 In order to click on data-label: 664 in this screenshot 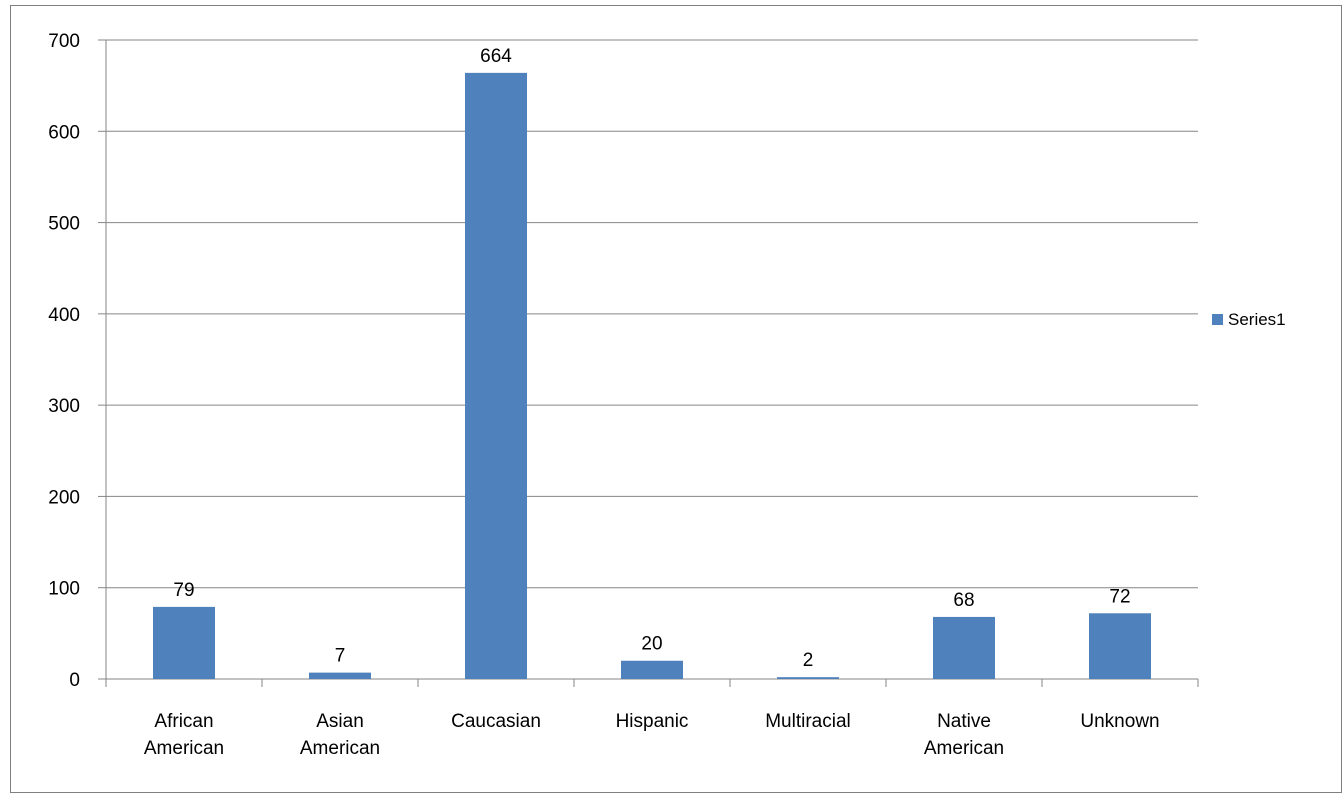, I will do `click(496, 56)`.